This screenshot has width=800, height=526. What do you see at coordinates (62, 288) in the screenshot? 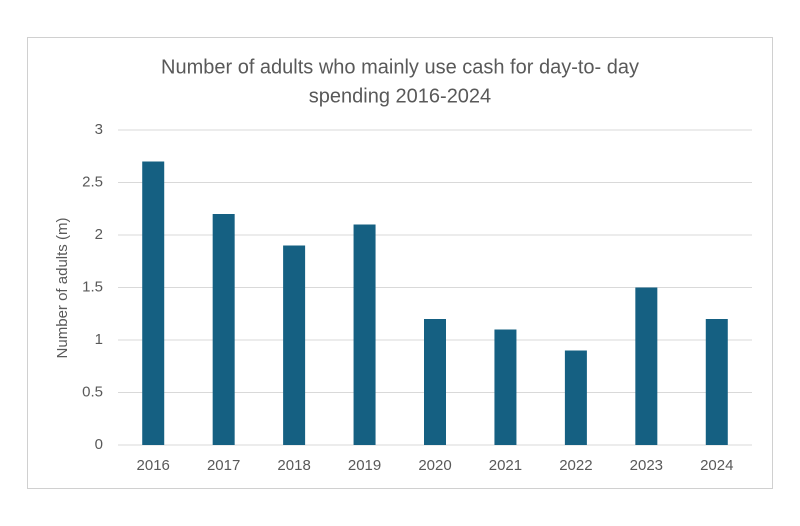
I see `y-axis-title: Number of adults (m)` at bounding box center [62, 288].